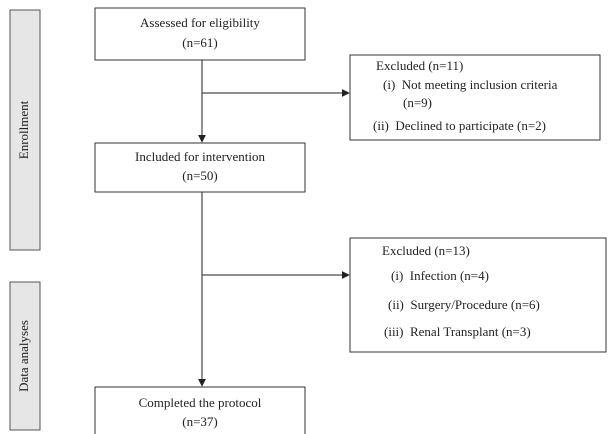 The width and height of the screenshot is (609, 434). I want to click on excluded-title: Excluded (n=13), so click(426, 250).